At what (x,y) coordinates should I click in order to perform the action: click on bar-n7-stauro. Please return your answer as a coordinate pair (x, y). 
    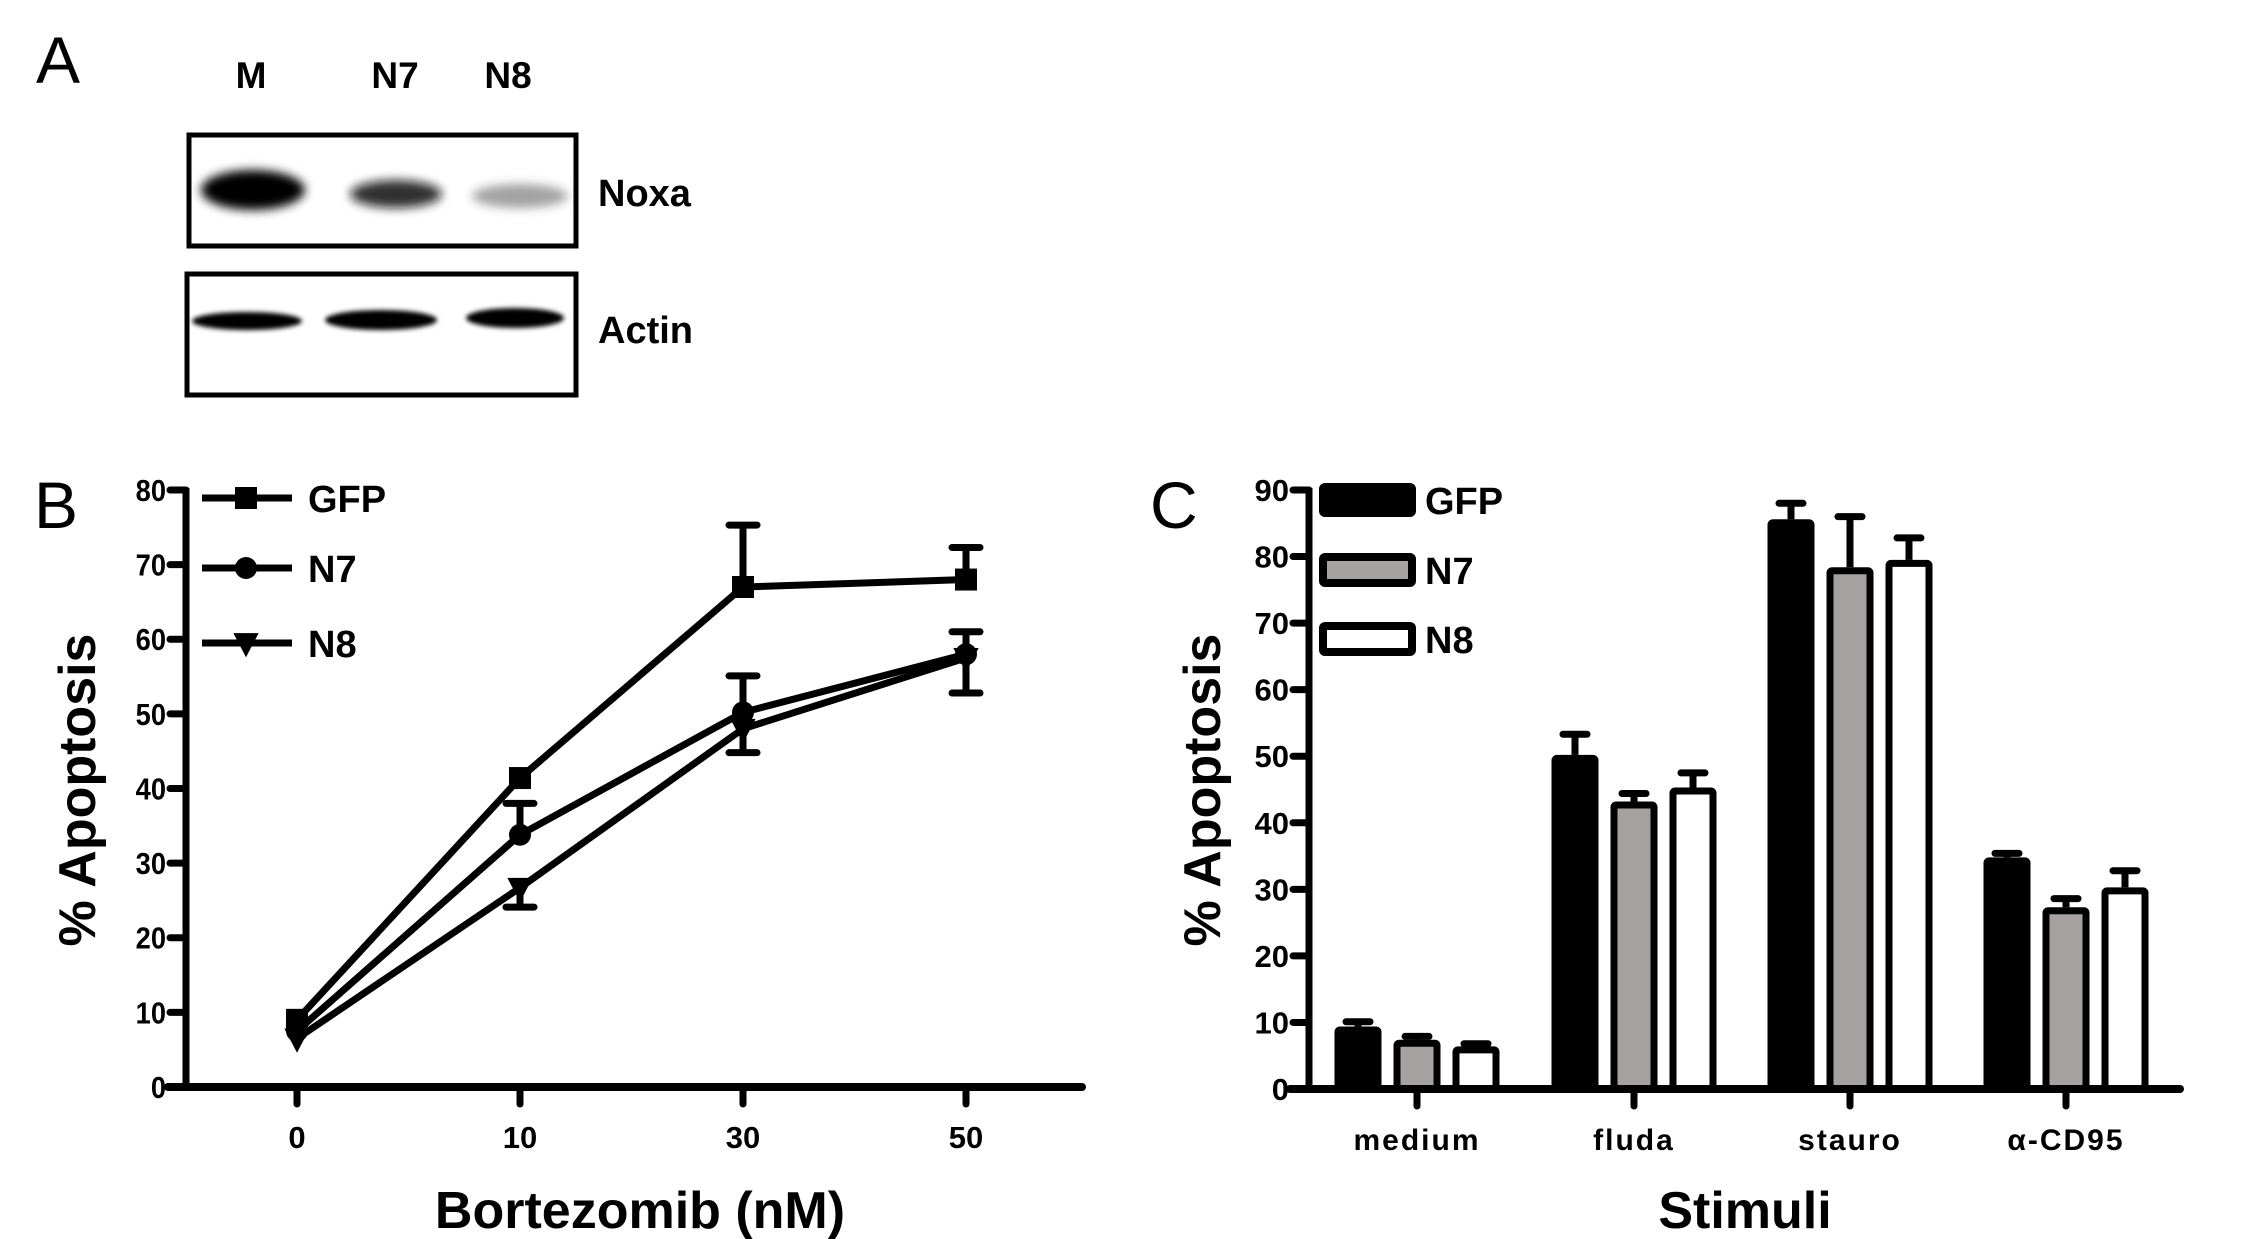
    Looking at the image, I should click on (1850, 830).